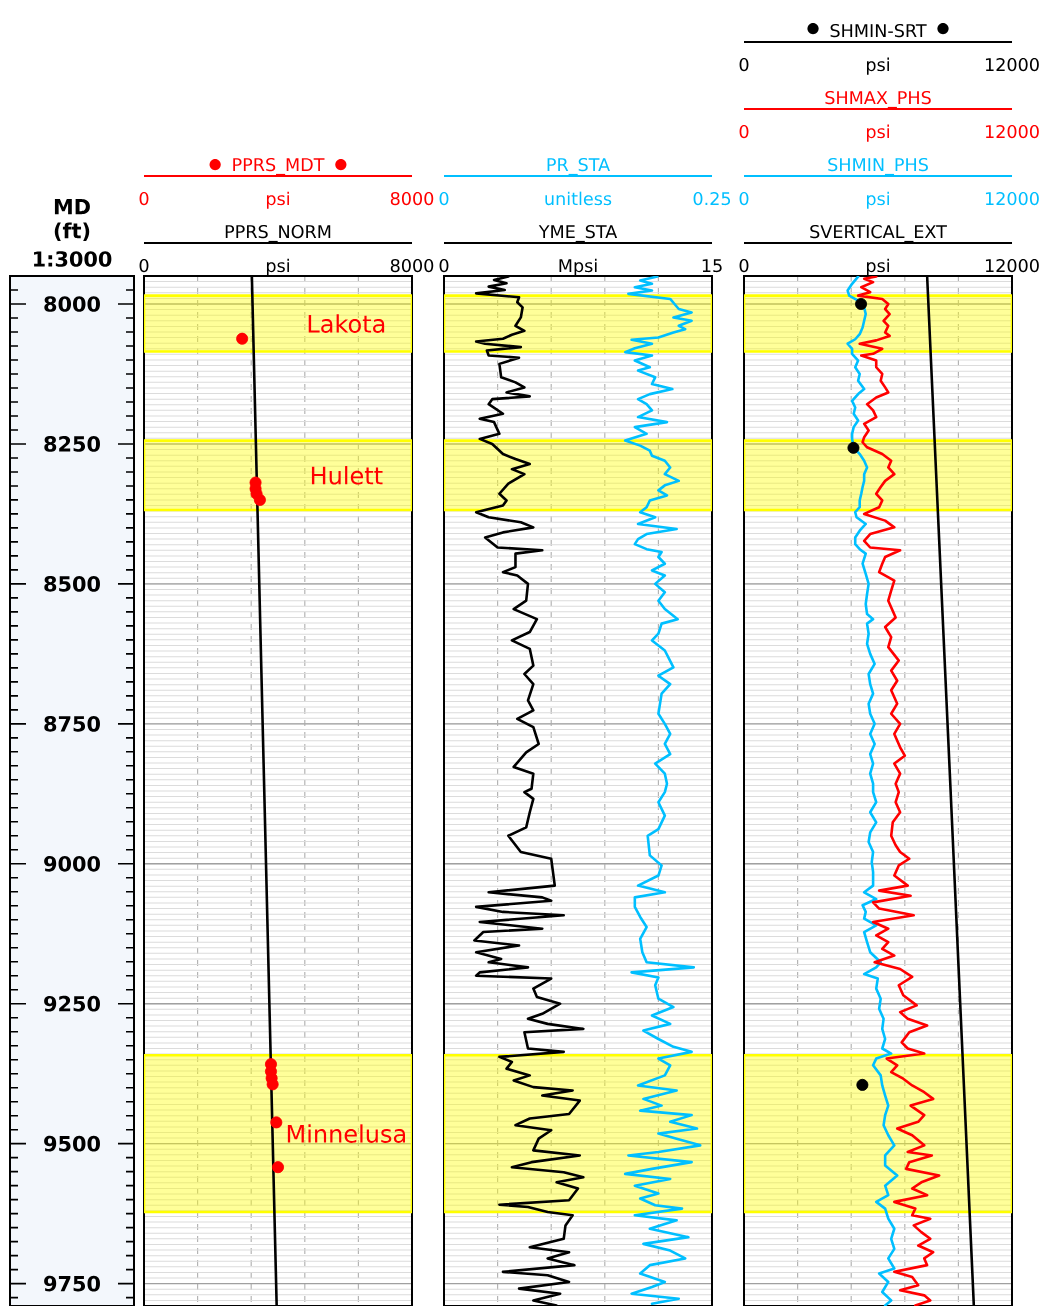 The height and width of the screenshot is (1306, 1044). I want to click on y-tick-label: 9250, so click(72, 1003).